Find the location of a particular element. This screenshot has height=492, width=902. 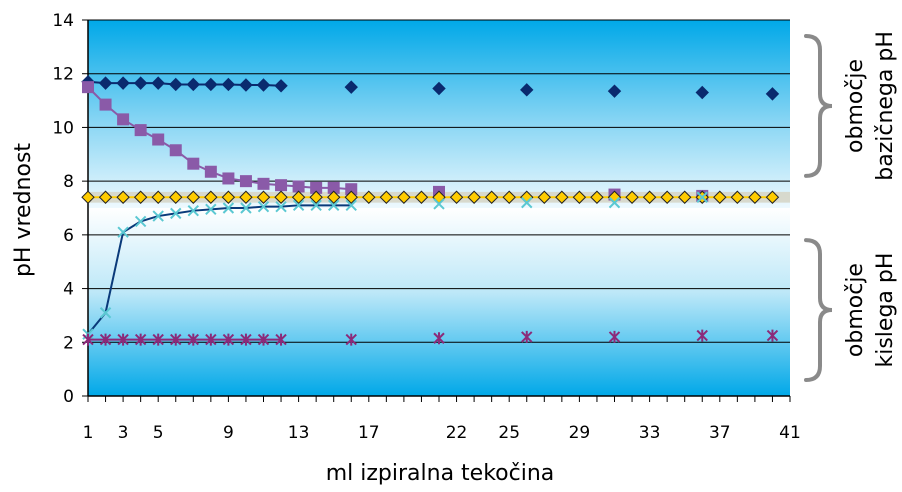

region-label-line: bazičnega pH is located at coordinates (885, 106).